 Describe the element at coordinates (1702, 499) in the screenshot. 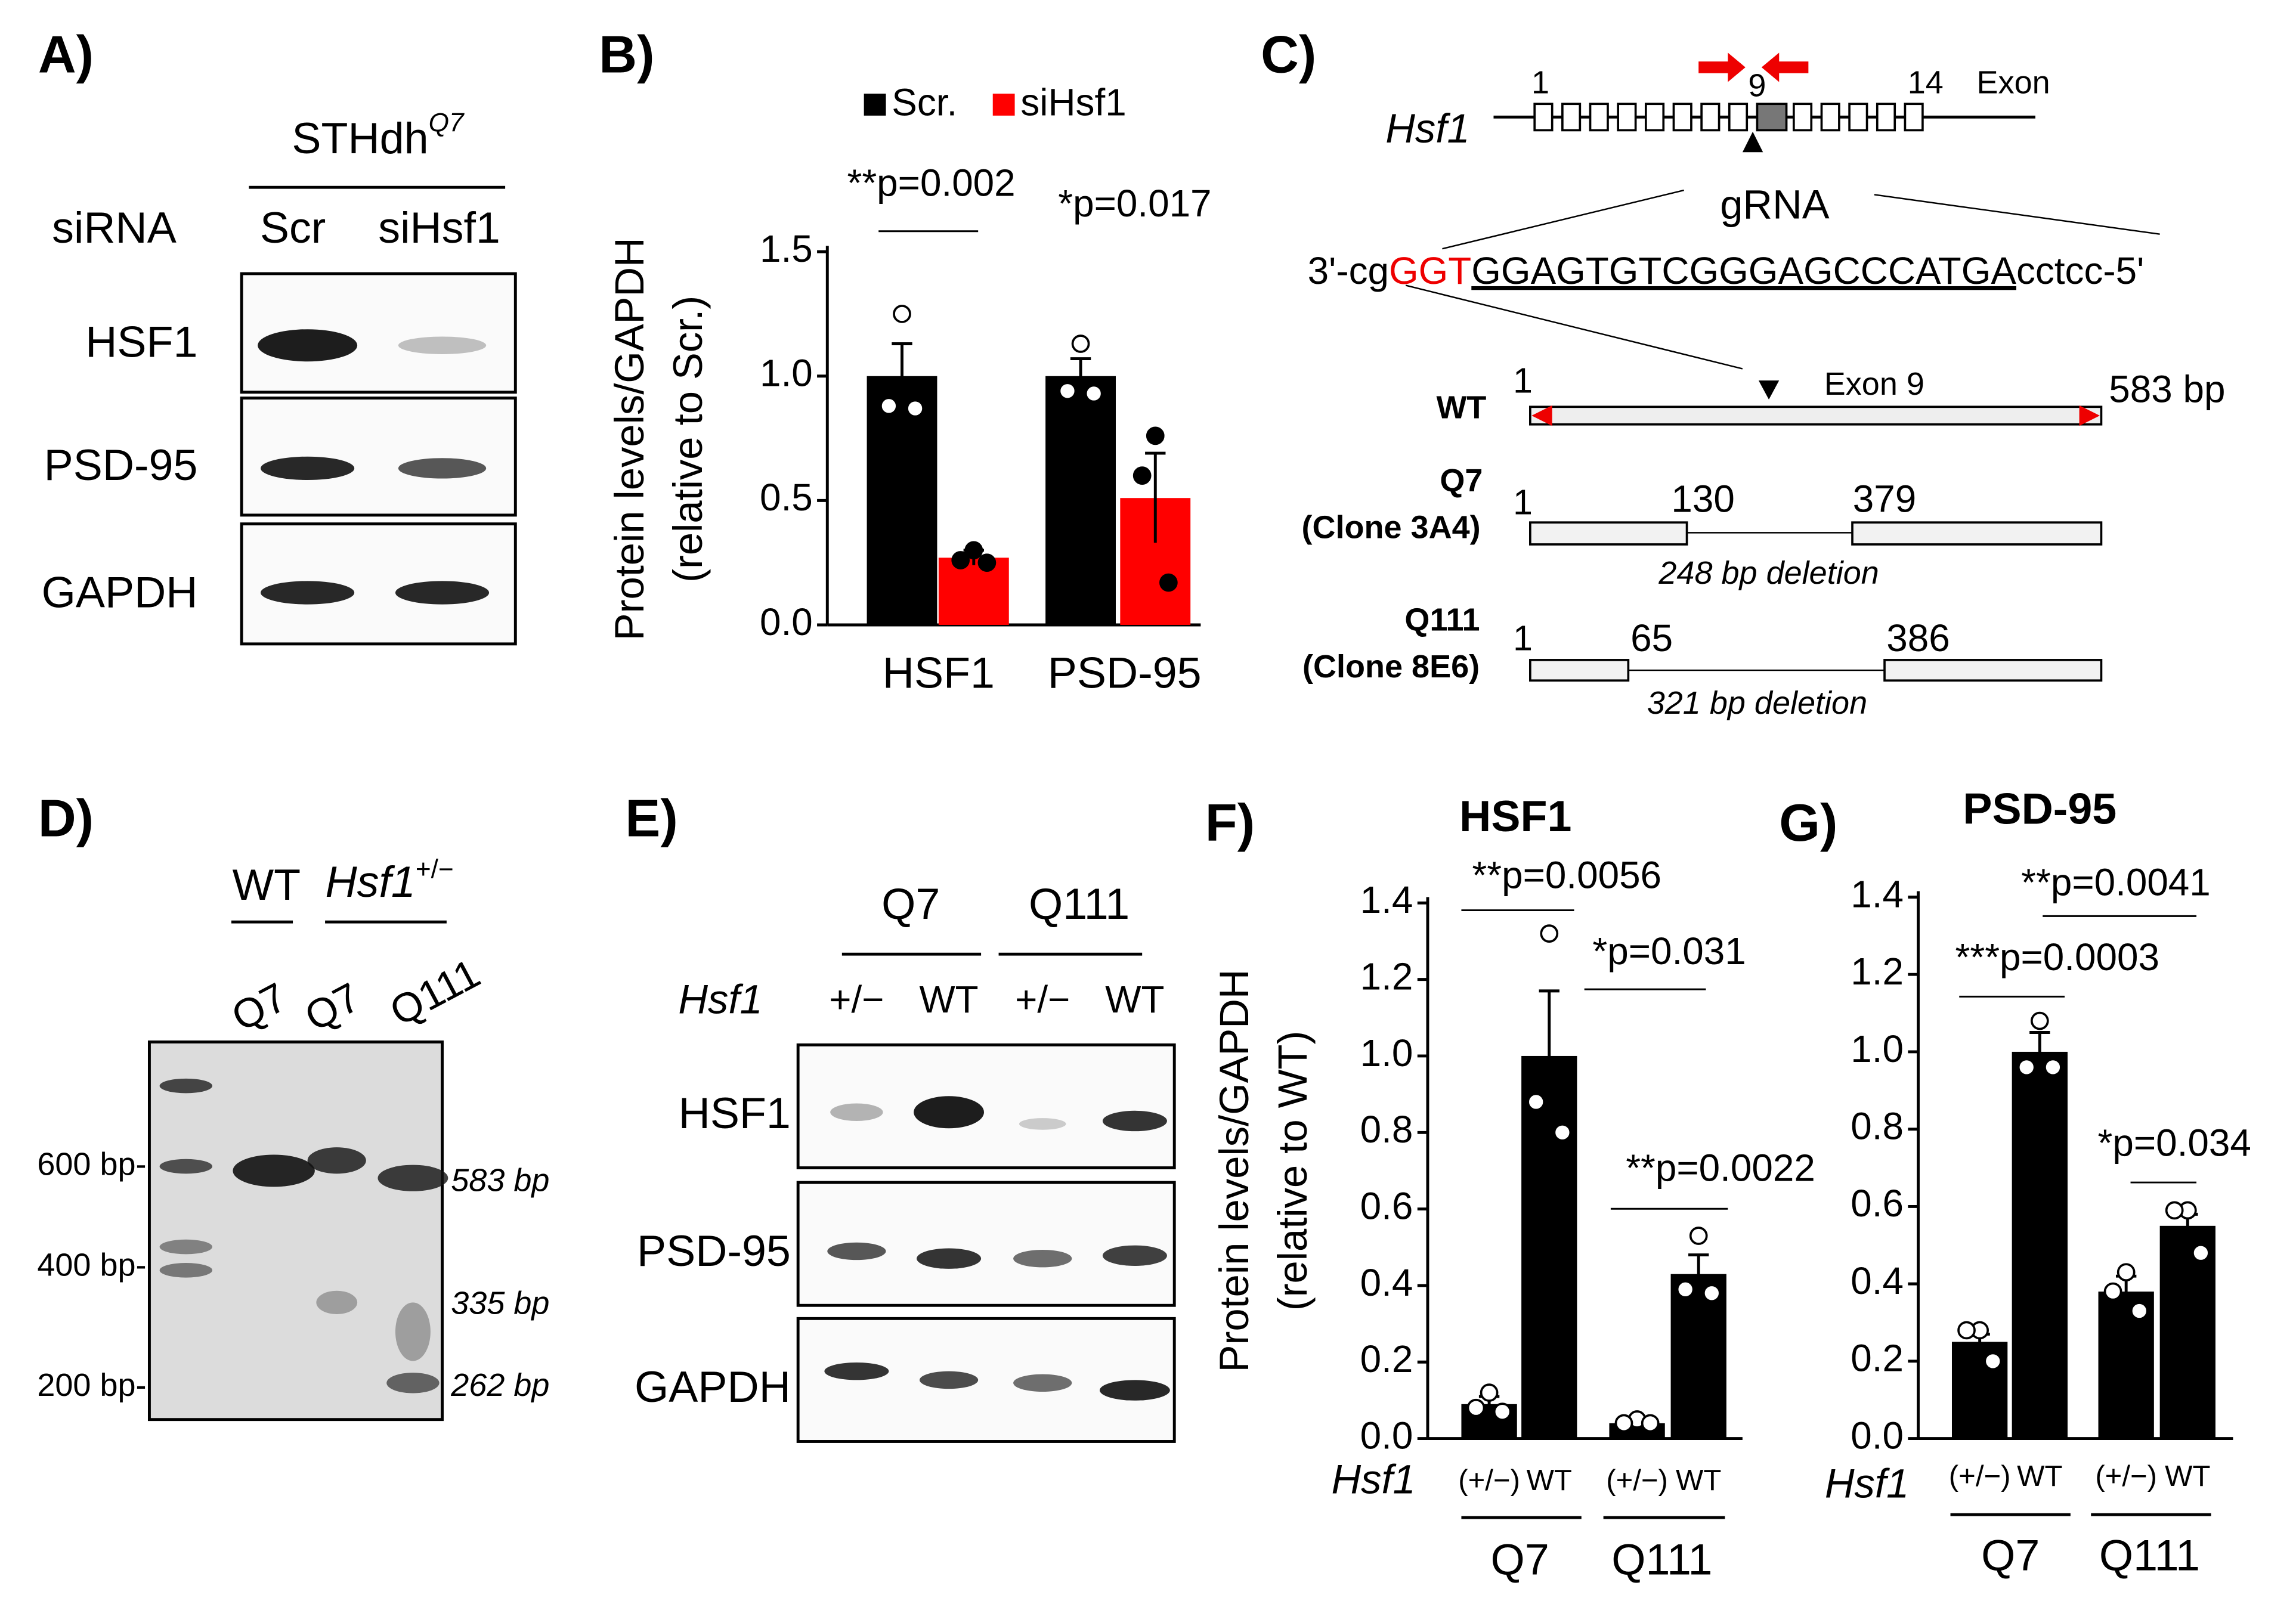

I see `label: 130` at that location.